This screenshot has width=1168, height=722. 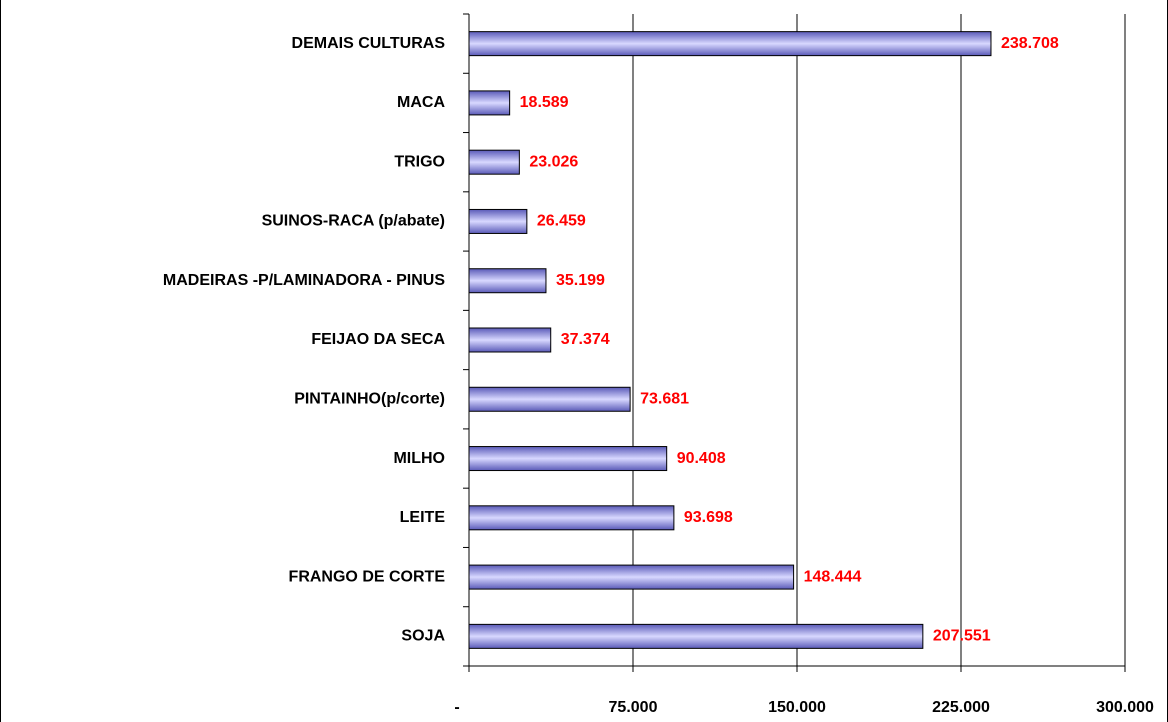 I want to click on data-label: 148.444, so click(x=833, y=576).